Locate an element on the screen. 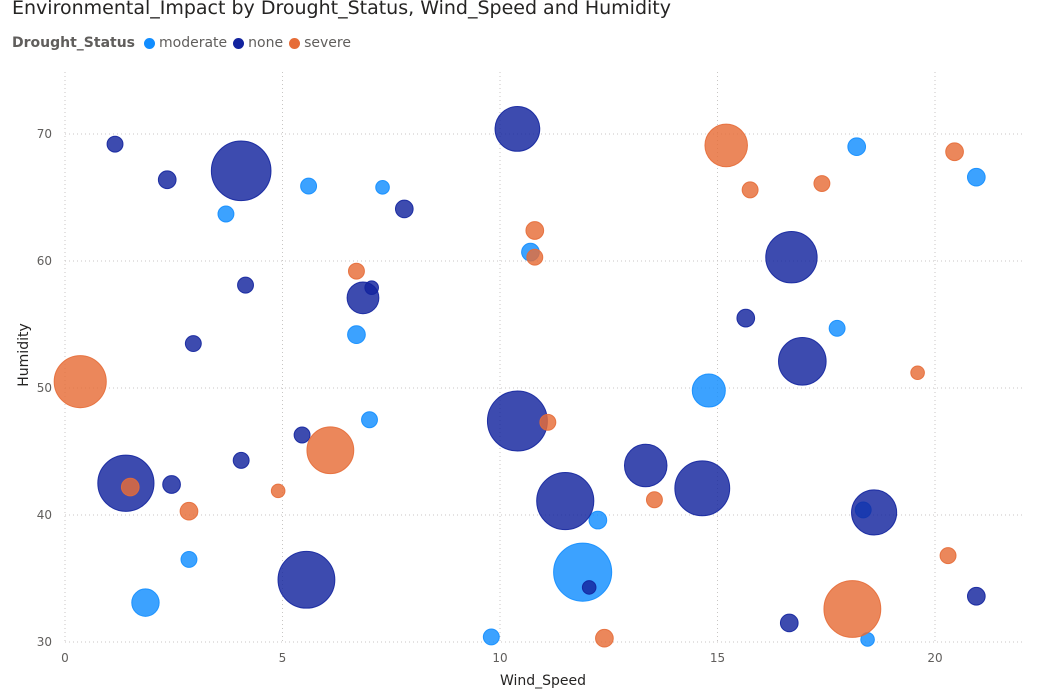  legend-item-none: none is located at coordinates (258, 43).